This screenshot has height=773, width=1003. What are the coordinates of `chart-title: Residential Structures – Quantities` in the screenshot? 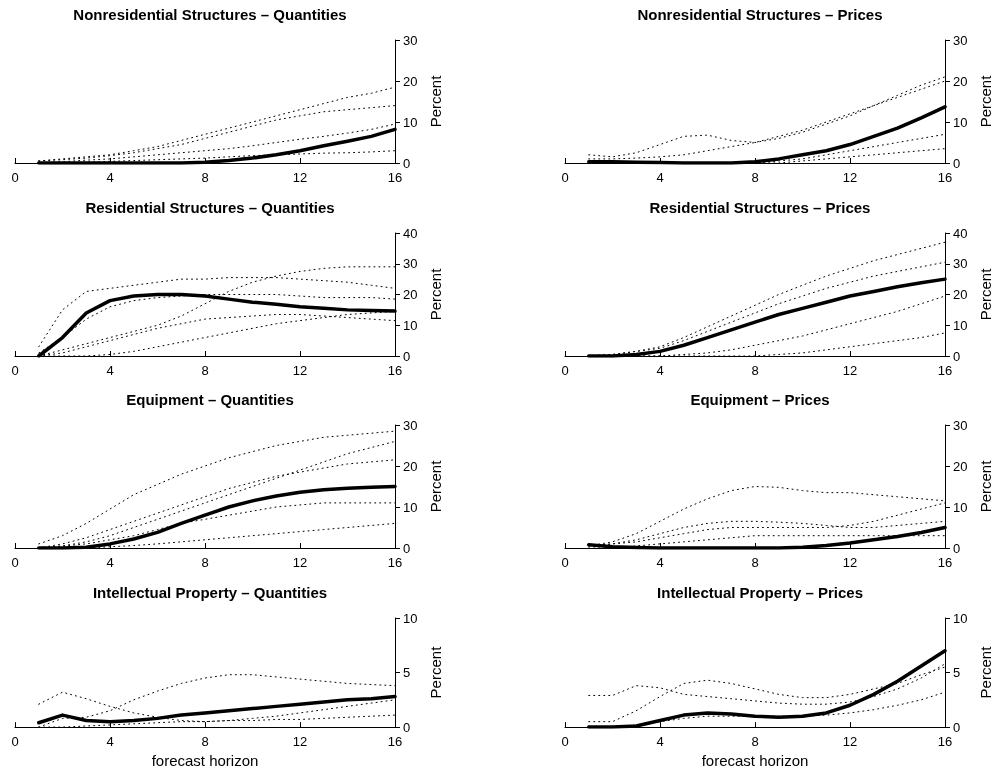 It's located at (210, 207).